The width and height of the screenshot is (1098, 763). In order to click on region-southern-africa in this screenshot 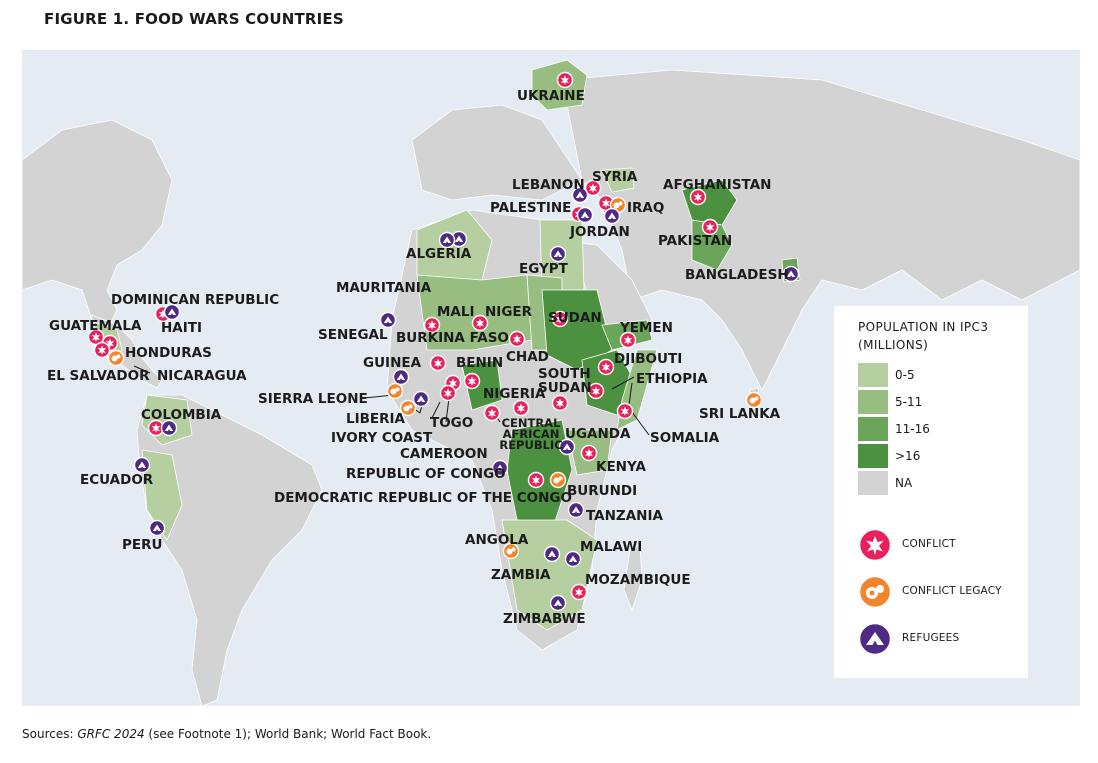, I will do `click(549, 575)`.